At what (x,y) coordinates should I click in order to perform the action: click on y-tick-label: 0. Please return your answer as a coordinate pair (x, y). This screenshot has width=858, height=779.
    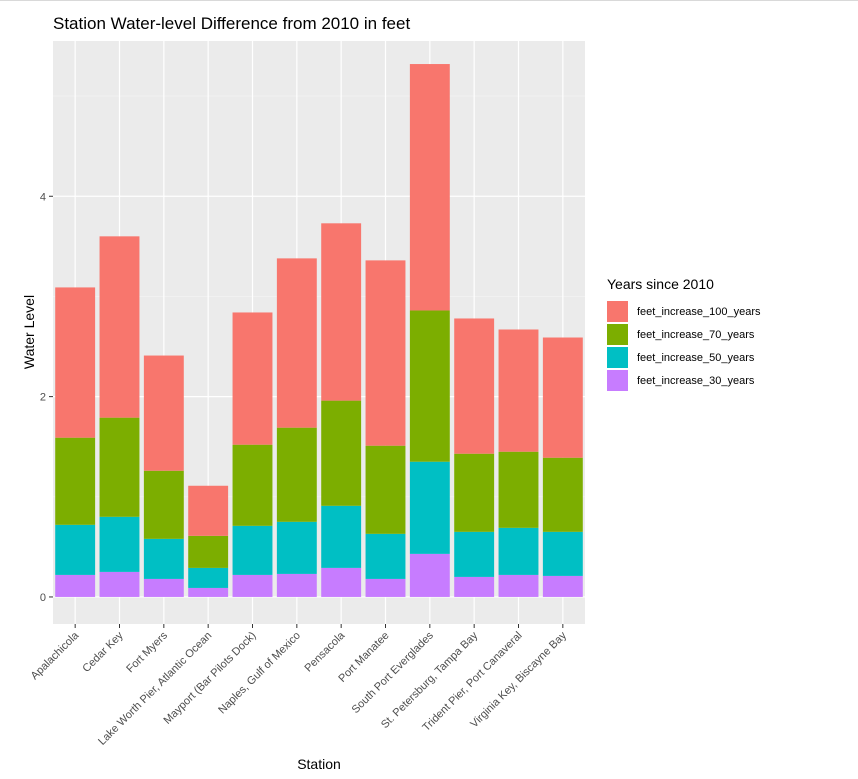
    Looking at the image, I should click on (43, 598).